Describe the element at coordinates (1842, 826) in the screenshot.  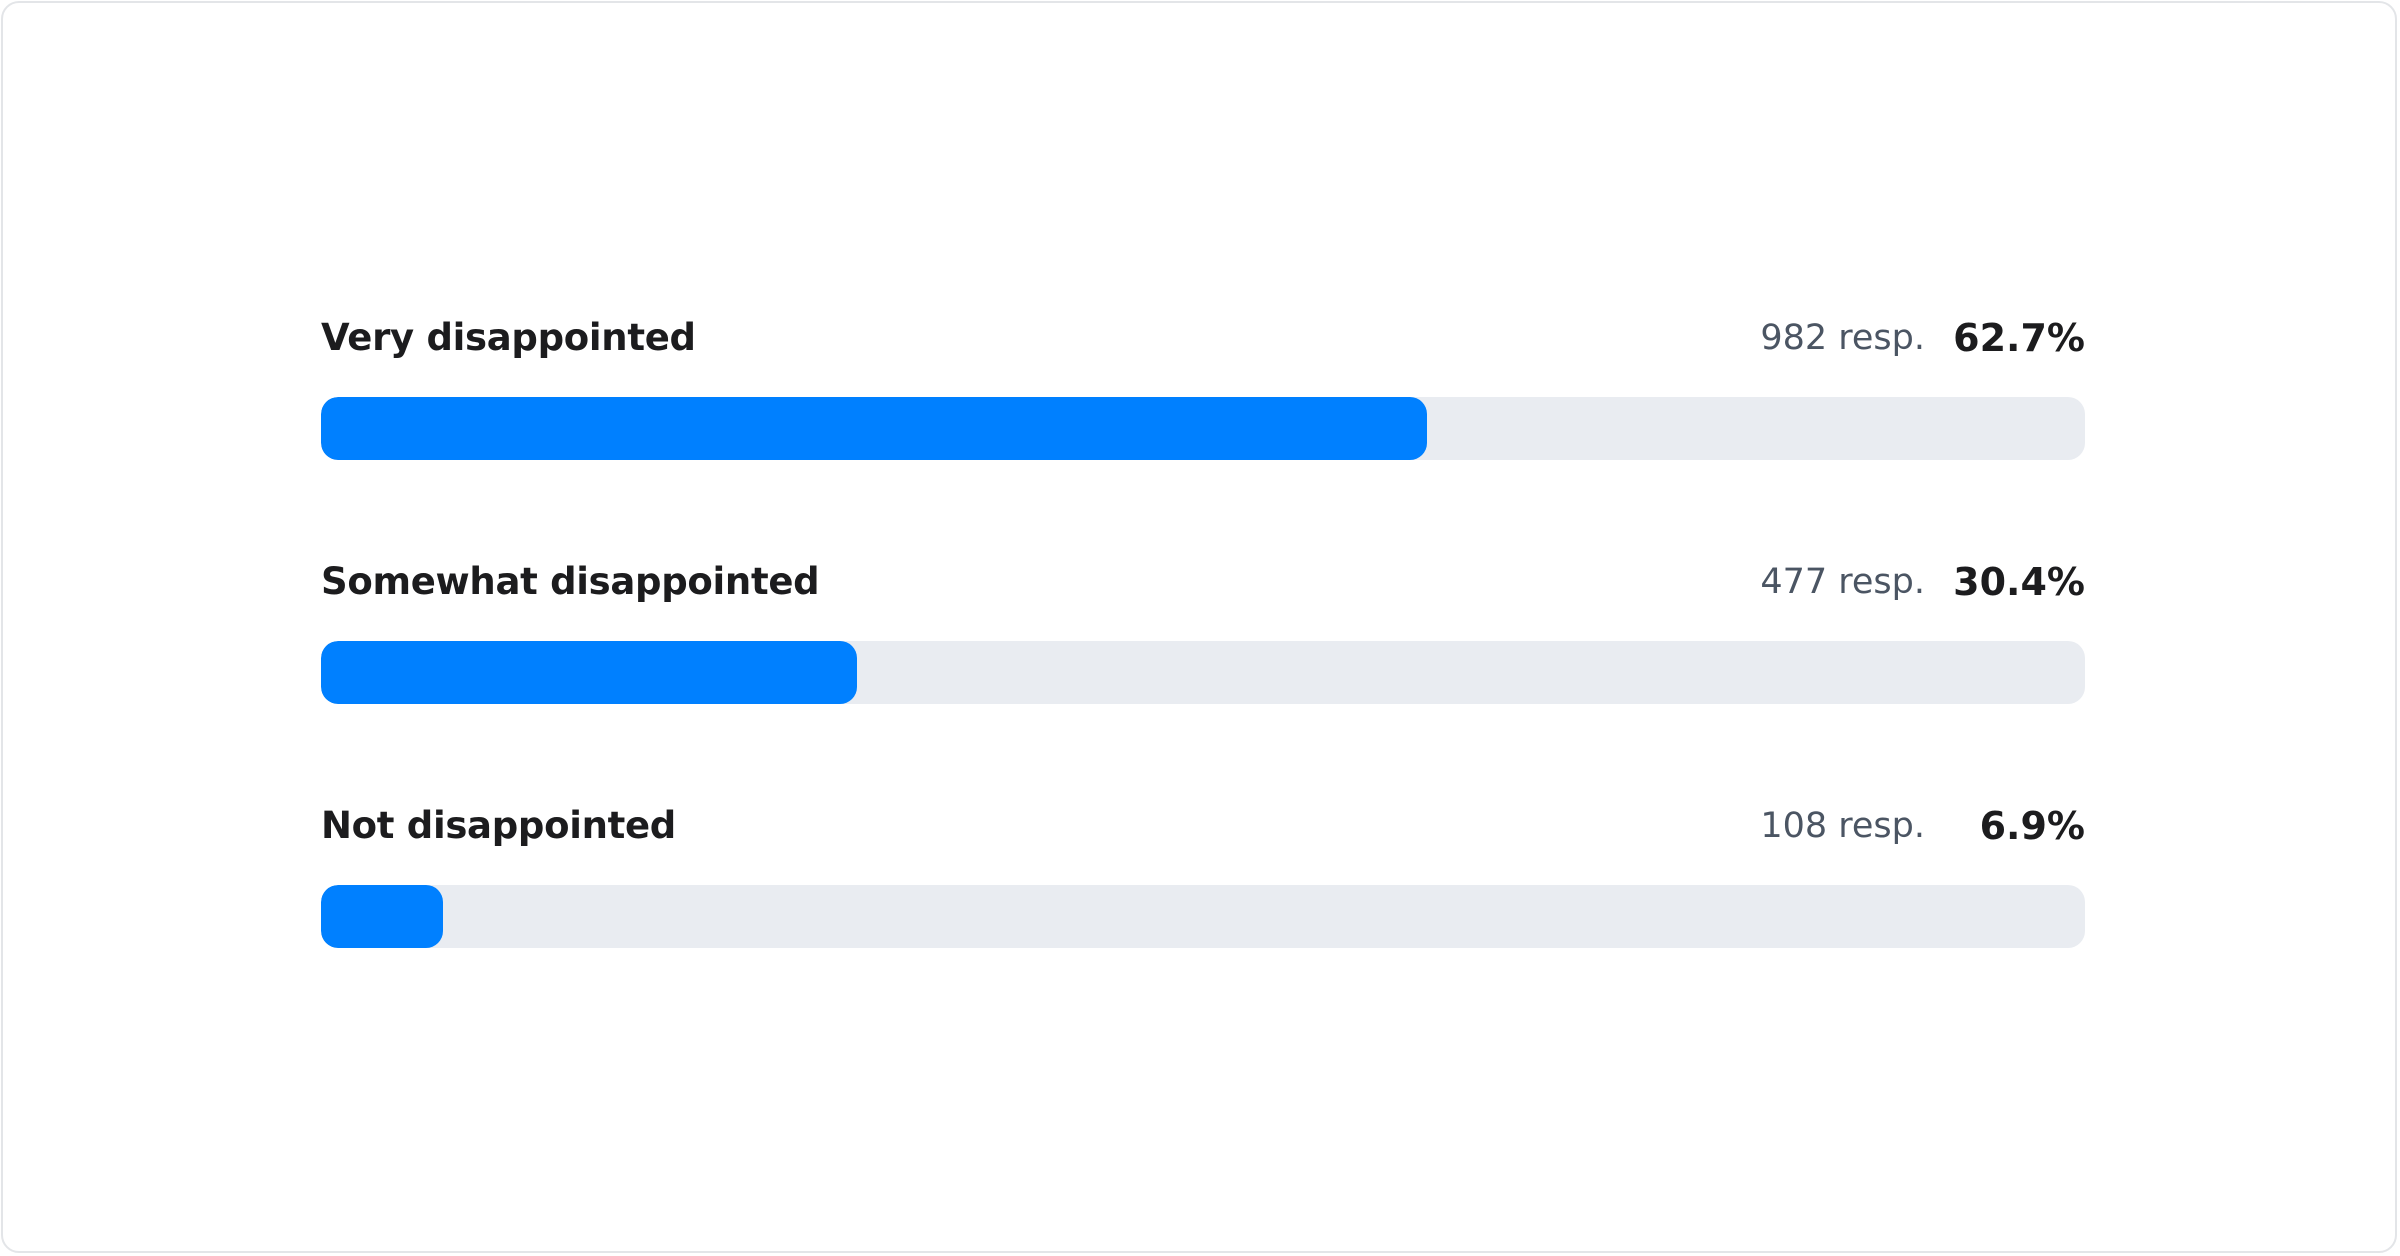
I see `response-count: 108 resp.` at that location.